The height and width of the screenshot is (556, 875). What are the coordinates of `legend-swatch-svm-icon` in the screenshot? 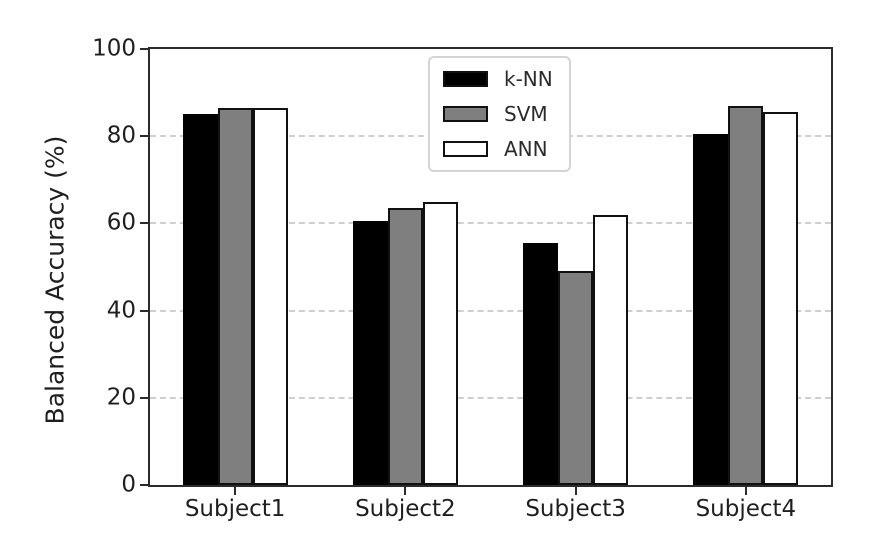 It's located at (465, 114).